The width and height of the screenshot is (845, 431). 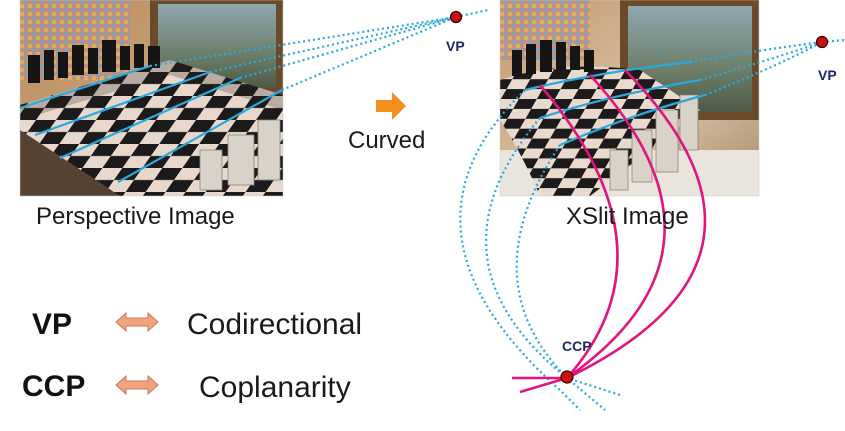 I want to click on ccp-point, so click(x=567, y=377).